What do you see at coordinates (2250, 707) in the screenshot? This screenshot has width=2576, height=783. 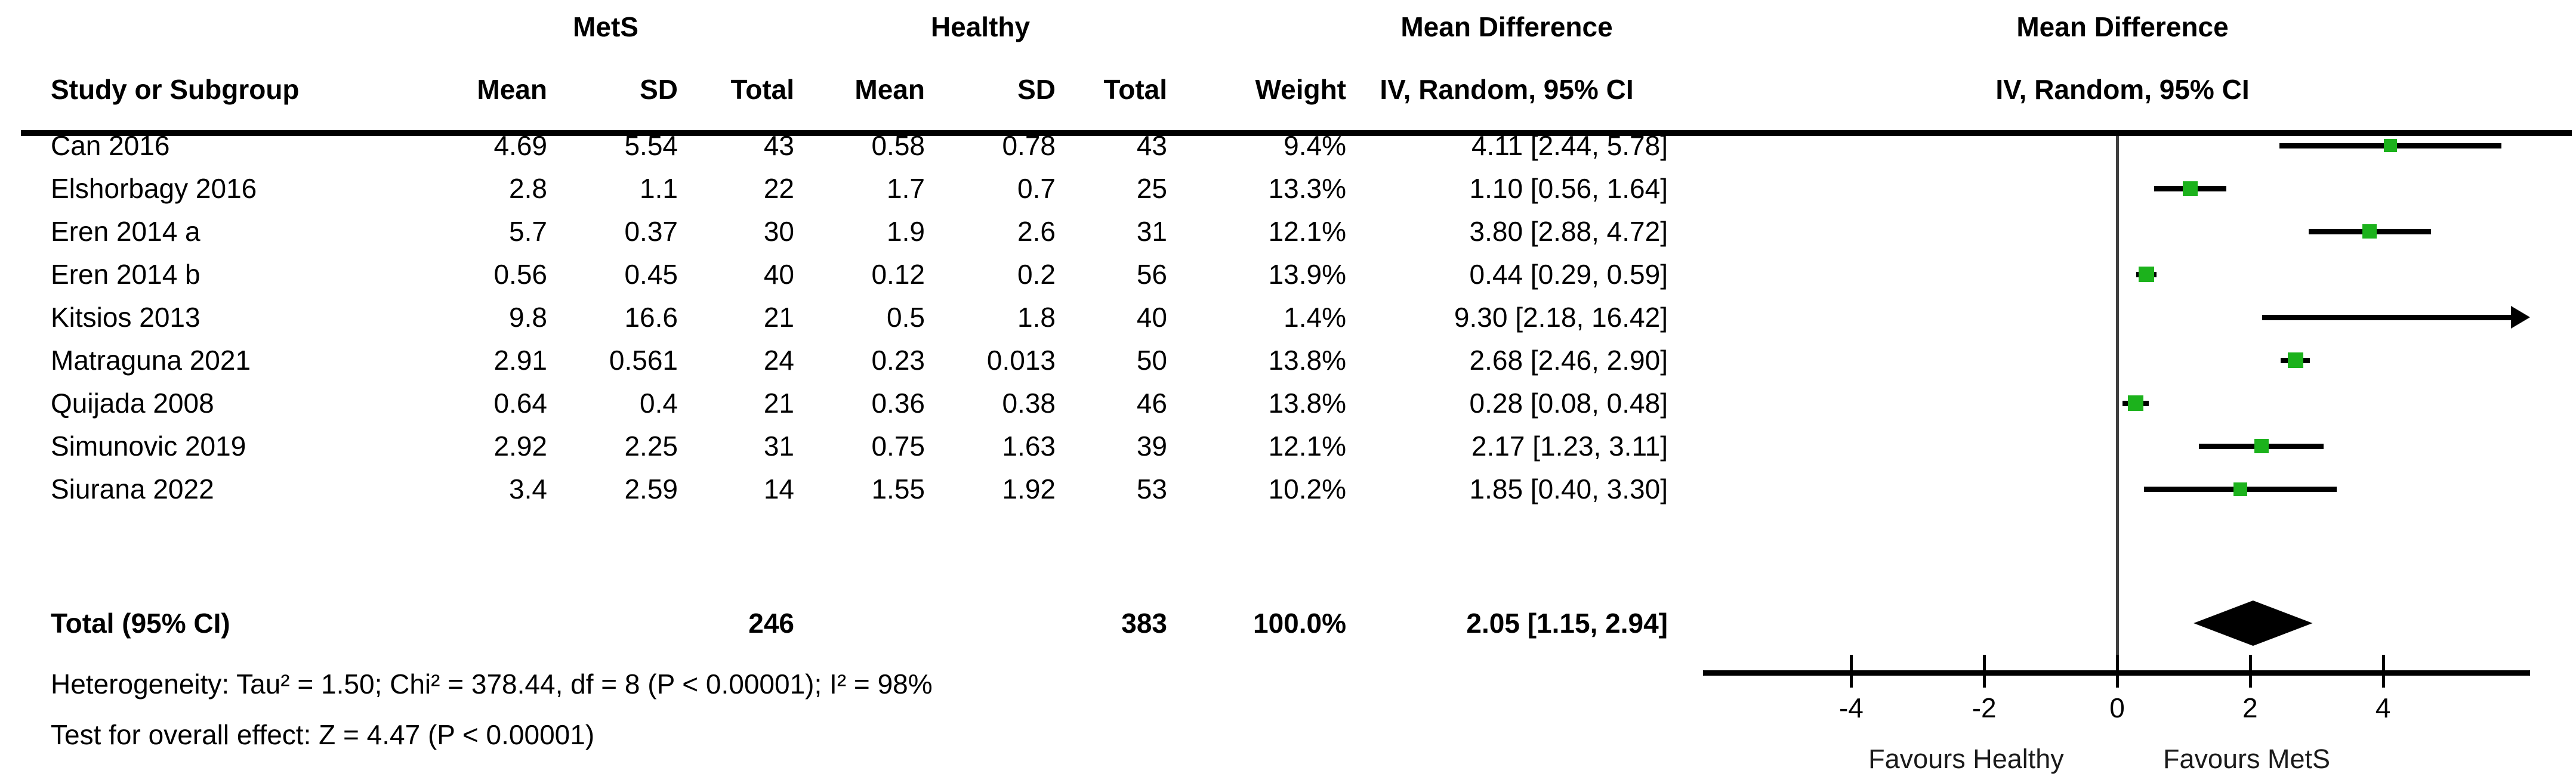 I see `tick-label: 2` at bounding box center [2250, 707].